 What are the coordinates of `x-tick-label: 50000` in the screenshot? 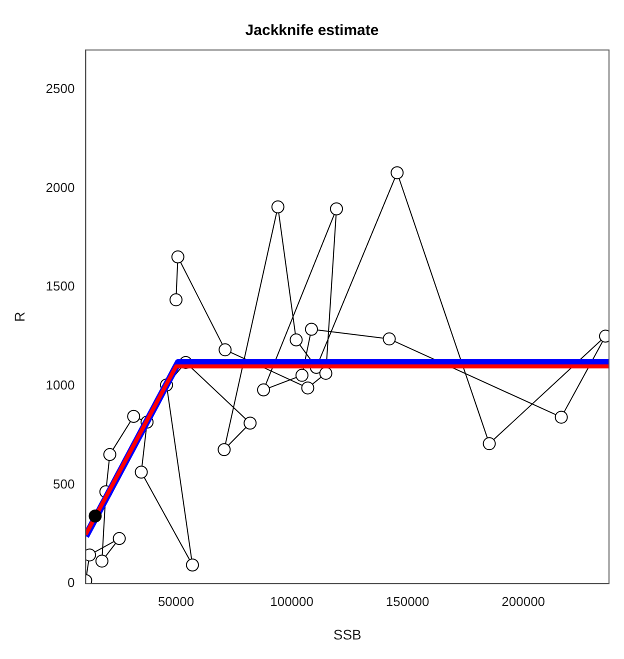 It's located at (176, 601).